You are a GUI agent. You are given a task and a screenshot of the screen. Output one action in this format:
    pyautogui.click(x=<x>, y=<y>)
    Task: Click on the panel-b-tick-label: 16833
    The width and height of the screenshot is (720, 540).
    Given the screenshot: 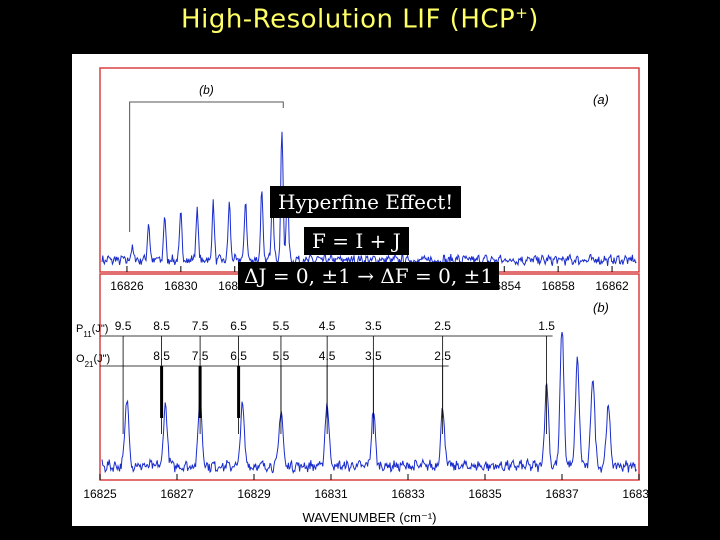 What is the action you would take?
    pyautogui.click(x=408, y=494)
    